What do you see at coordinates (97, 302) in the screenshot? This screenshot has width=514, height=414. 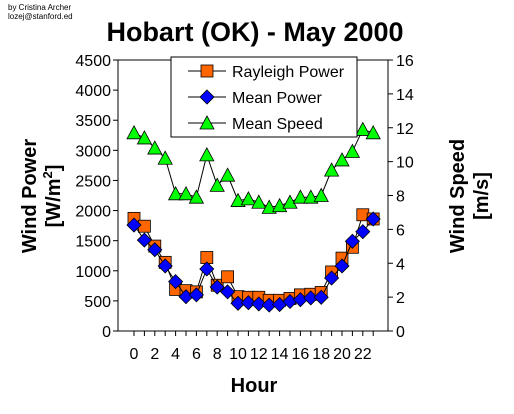 I see `left-tick-label: 500` at bounding box center [97, 302].